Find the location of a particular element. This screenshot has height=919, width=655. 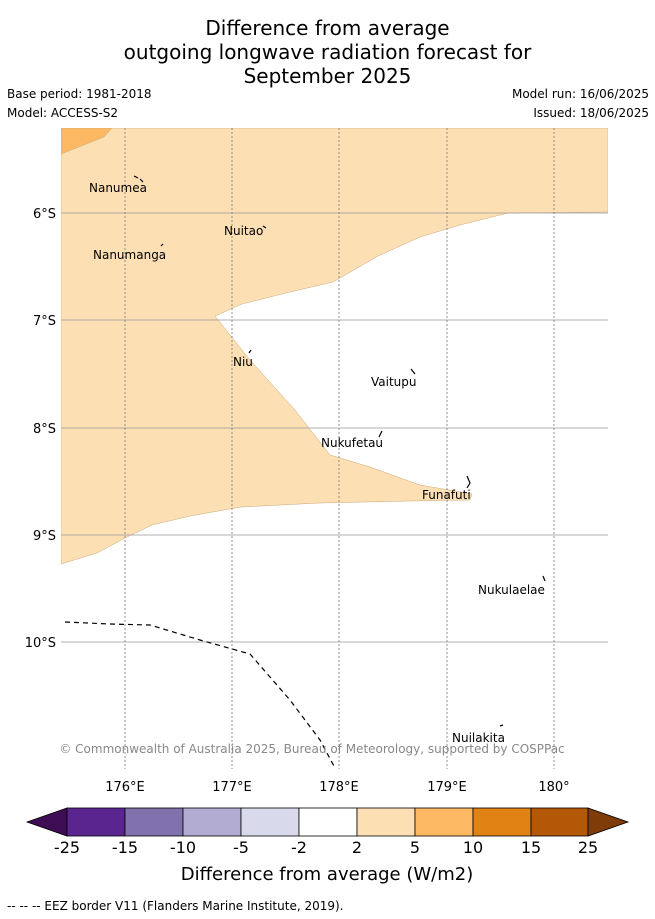

colorbar-label: Difference from average (W/m2) is located at coordinates (327, 874).